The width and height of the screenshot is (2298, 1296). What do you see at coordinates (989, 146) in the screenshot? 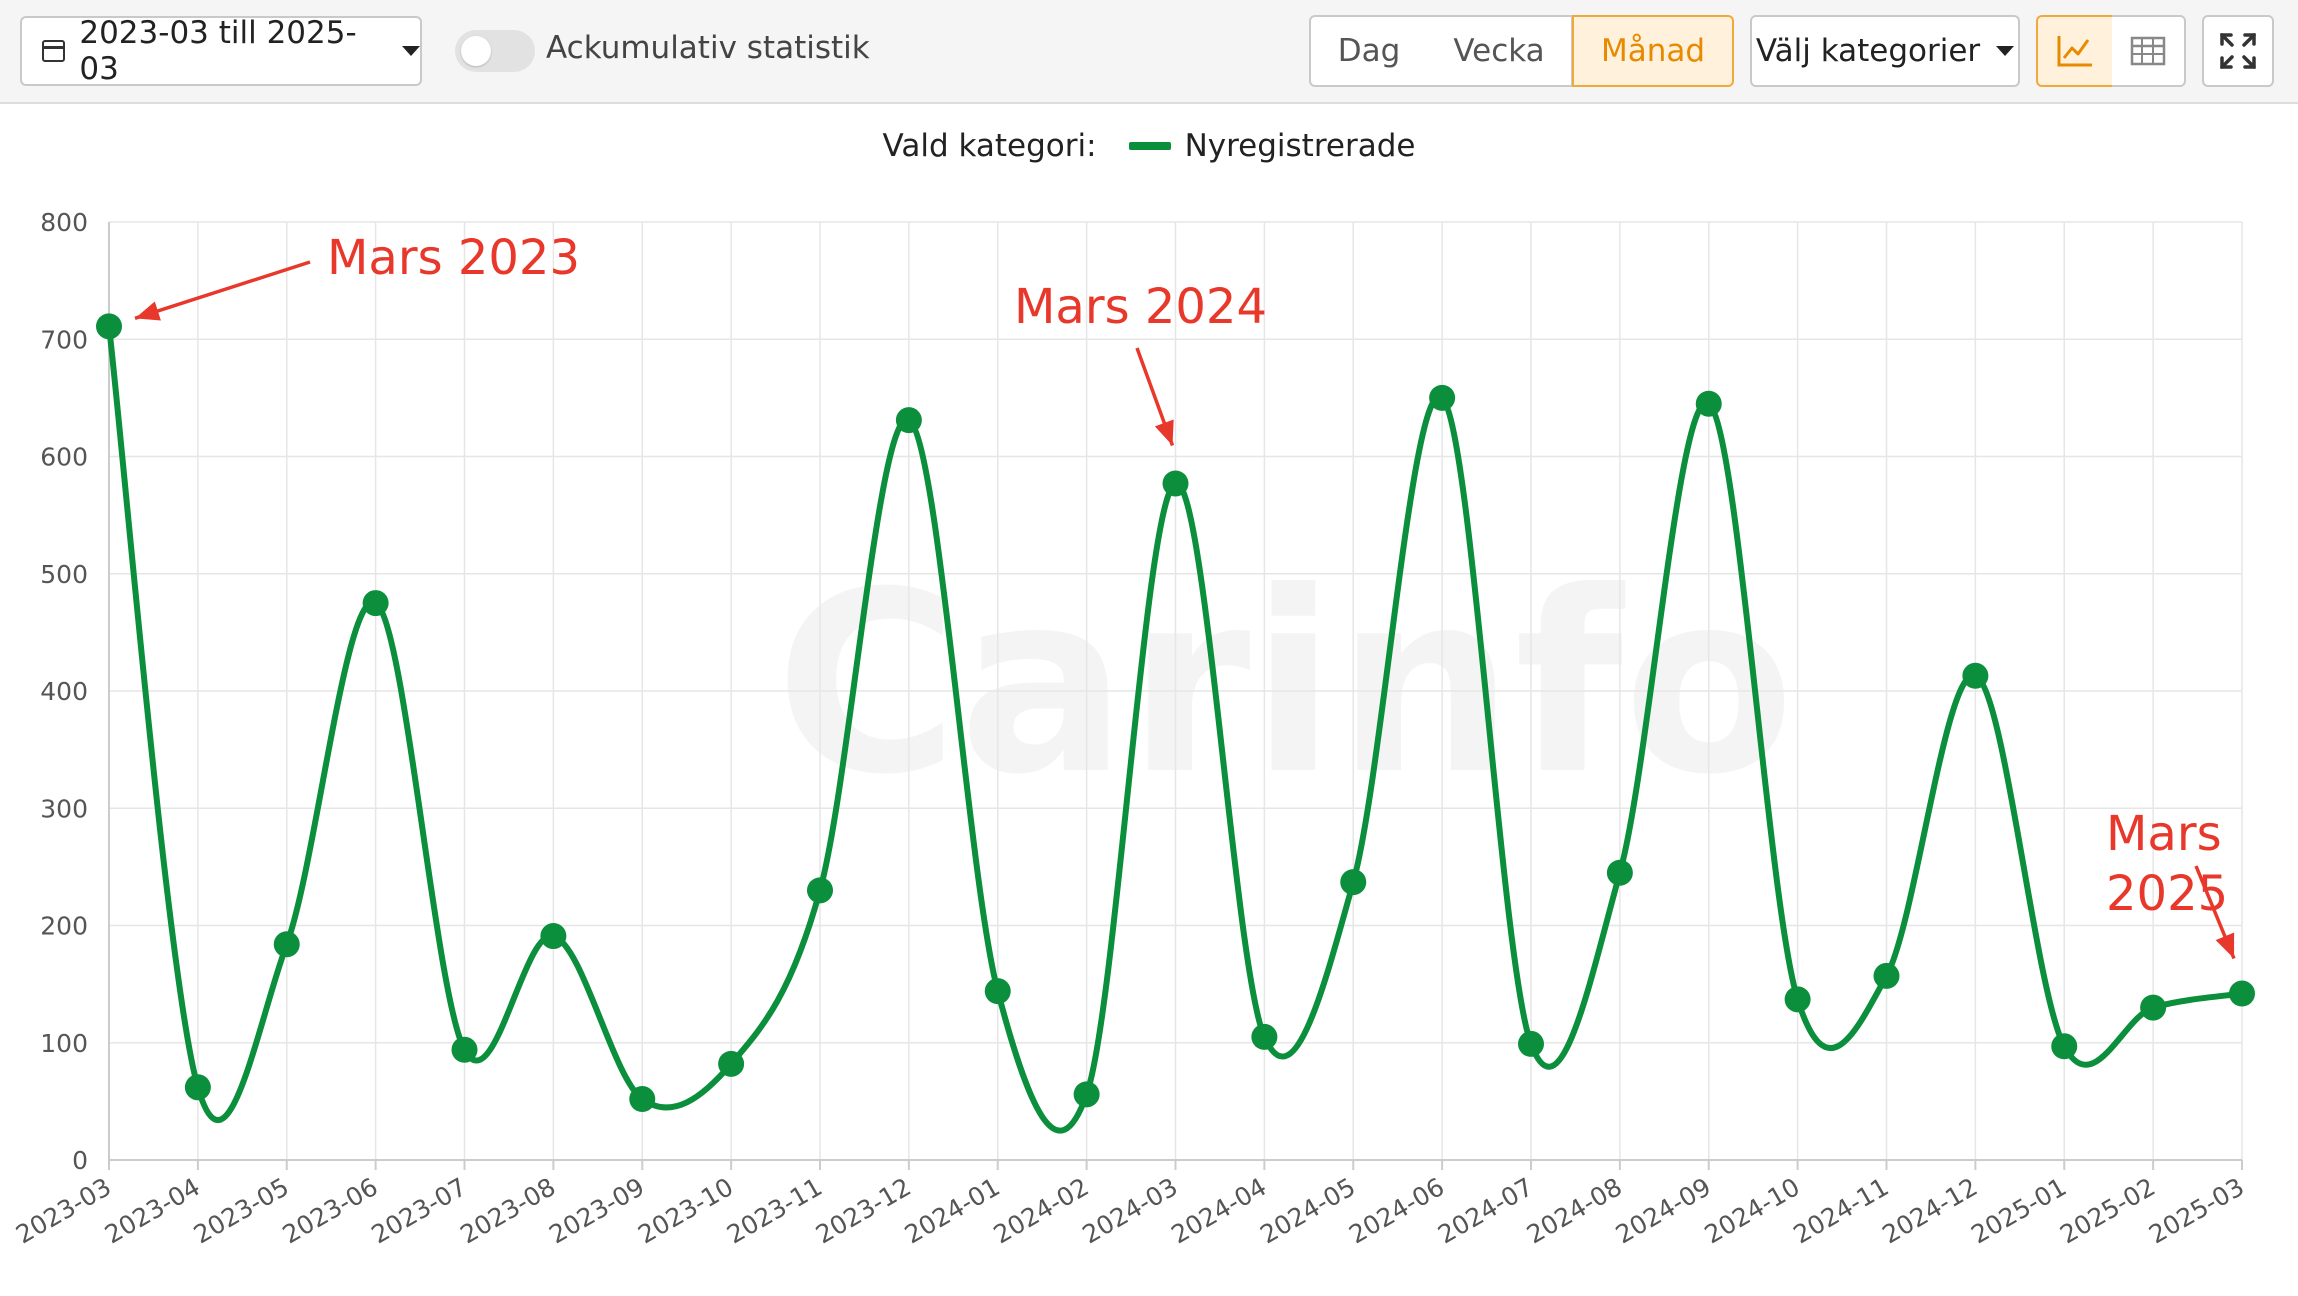
I see `legend-prefix: Vald kategori:` at bounding box center [989, 146].